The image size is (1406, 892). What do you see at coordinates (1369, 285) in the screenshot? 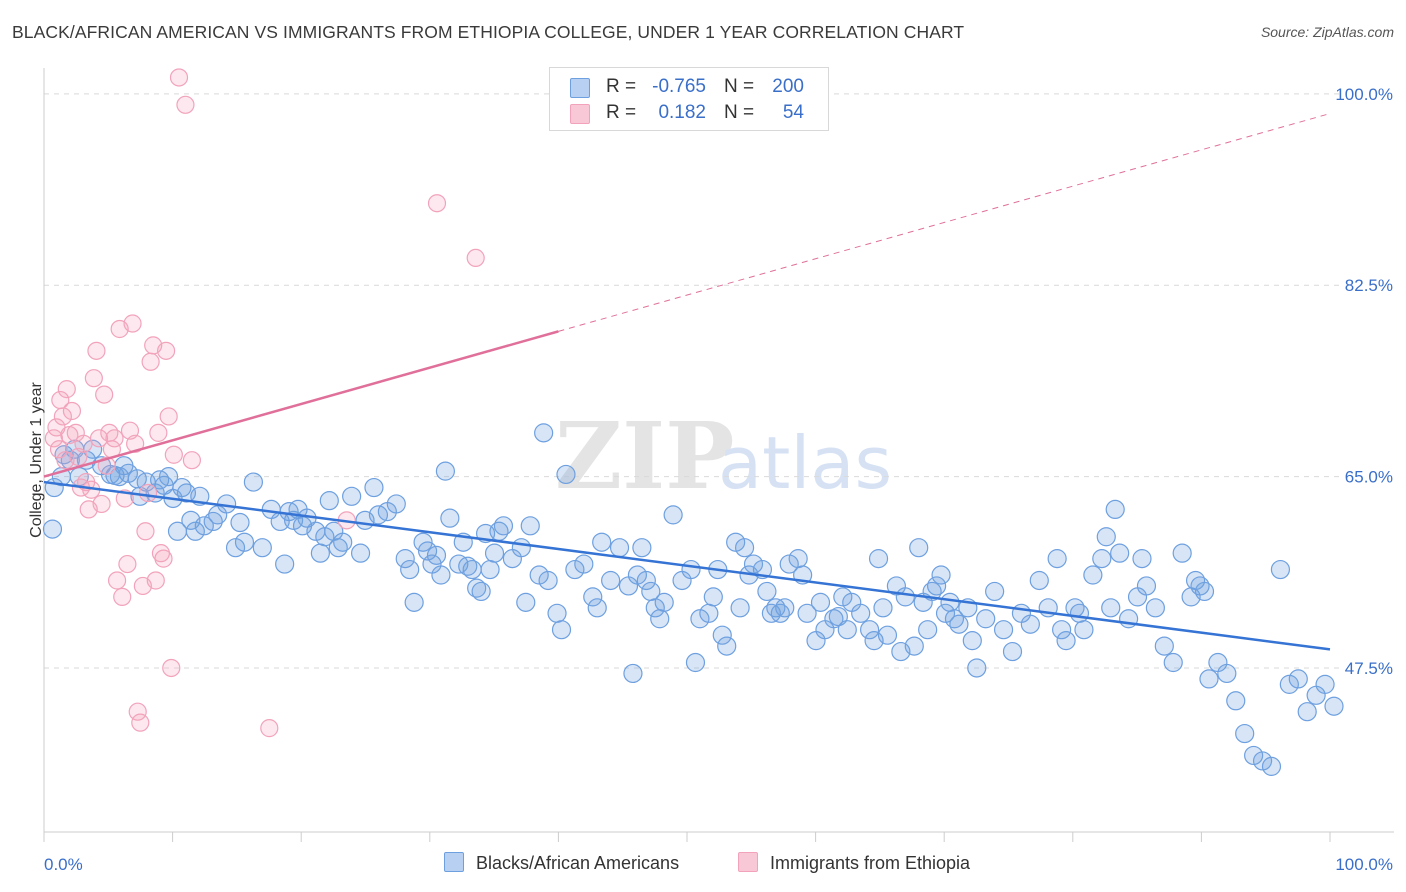
I see `y-tick-label: 82.5%` at bounding box center [1369, 285].